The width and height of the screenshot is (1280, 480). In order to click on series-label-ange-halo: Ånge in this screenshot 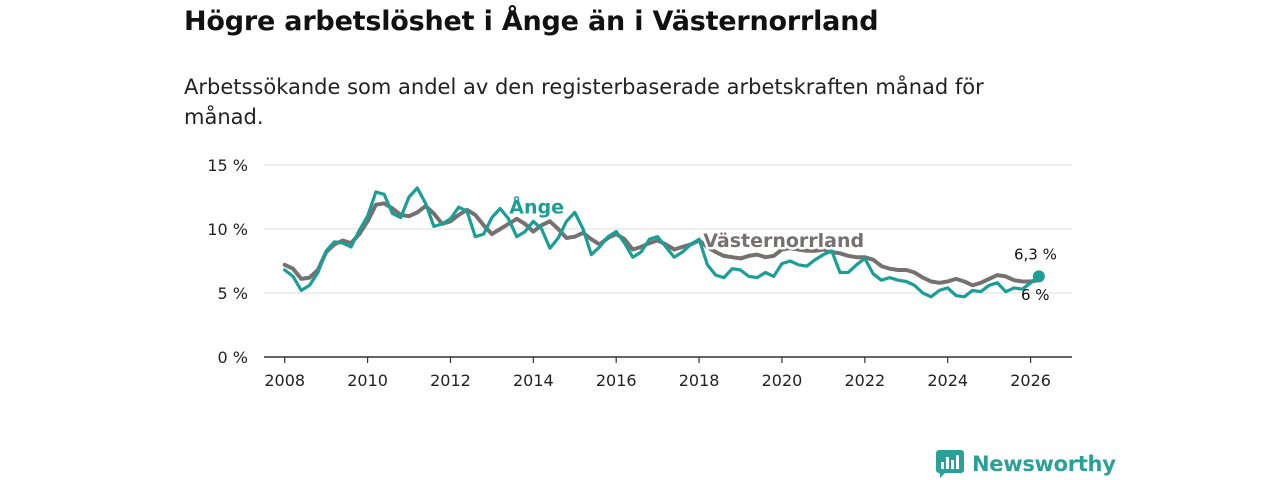, I will do `click(536, 207)`.